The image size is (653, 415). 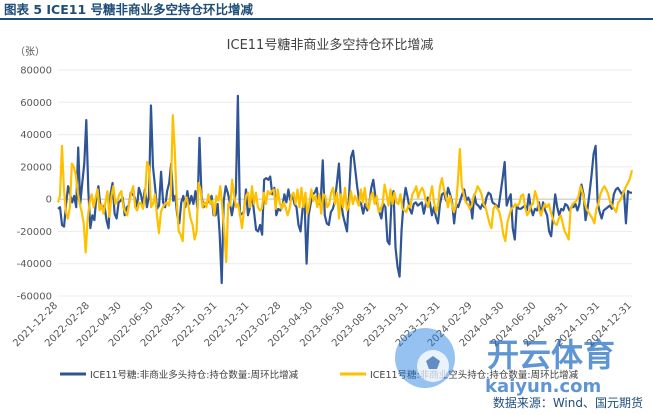 What do you see at coordinates (34, 232) in the screenshot?
I see `y-tick-label: -20000` at bounding box center [34, 232].